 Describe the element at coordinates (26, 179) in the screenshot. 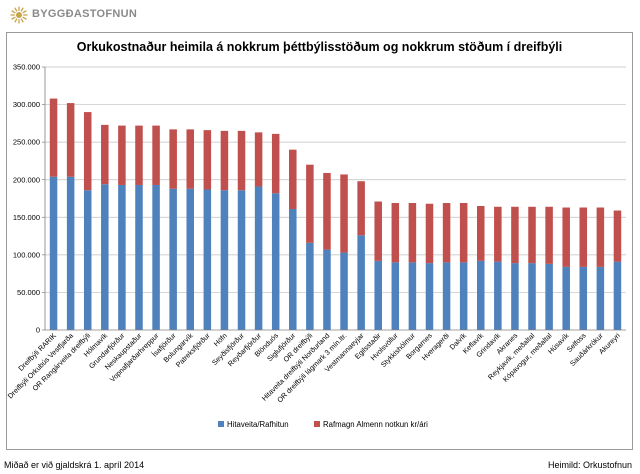

I see `y-tick-label: 200.000` at that location.